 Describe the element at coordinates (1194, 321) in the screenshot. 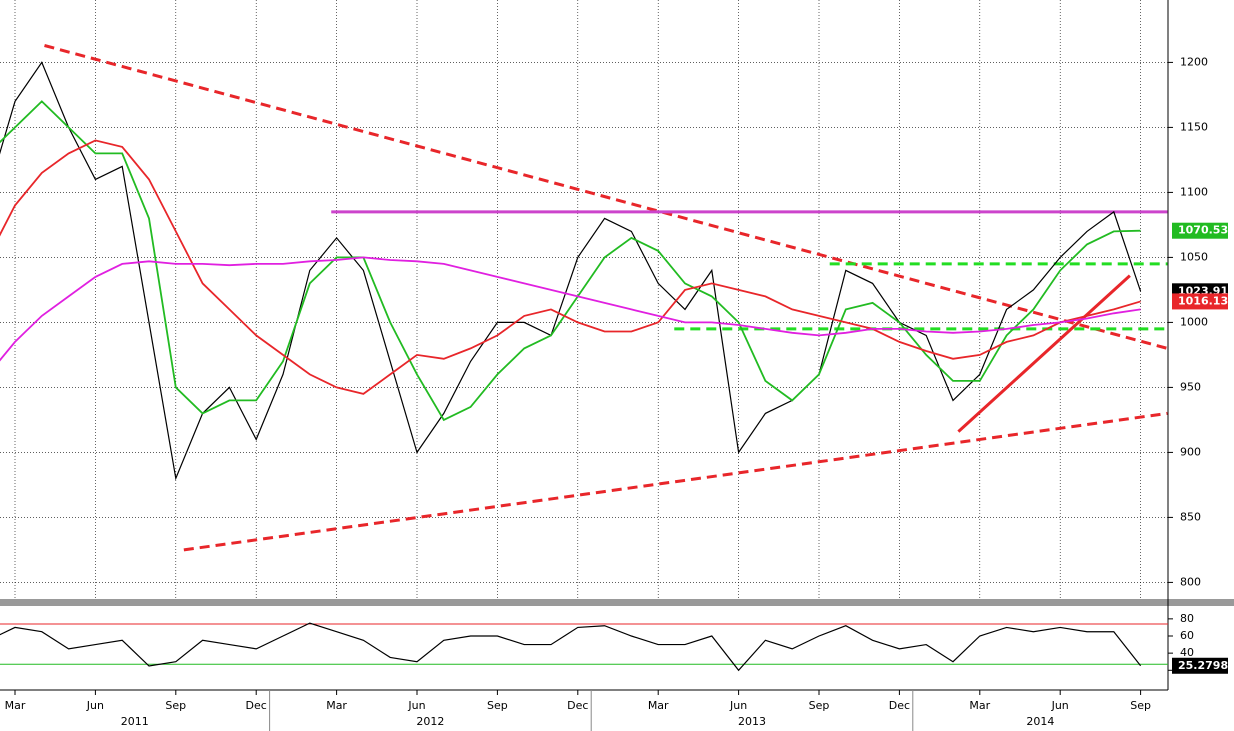

I see `y-tick-label: 1000` at that location.